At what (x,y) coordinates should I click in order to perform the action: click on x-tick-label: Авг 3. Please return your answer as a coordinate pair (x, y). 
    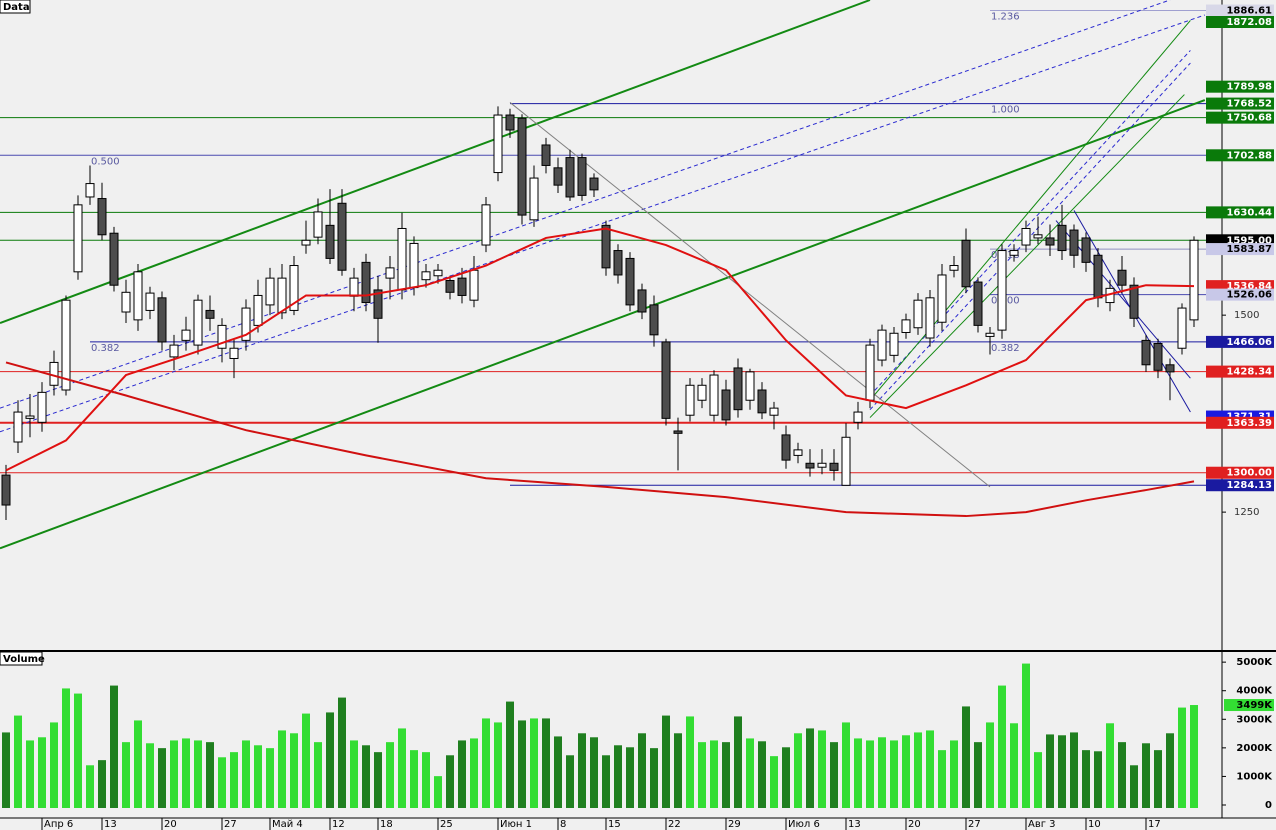
    Looking at the image, I should click on (1042, 824).